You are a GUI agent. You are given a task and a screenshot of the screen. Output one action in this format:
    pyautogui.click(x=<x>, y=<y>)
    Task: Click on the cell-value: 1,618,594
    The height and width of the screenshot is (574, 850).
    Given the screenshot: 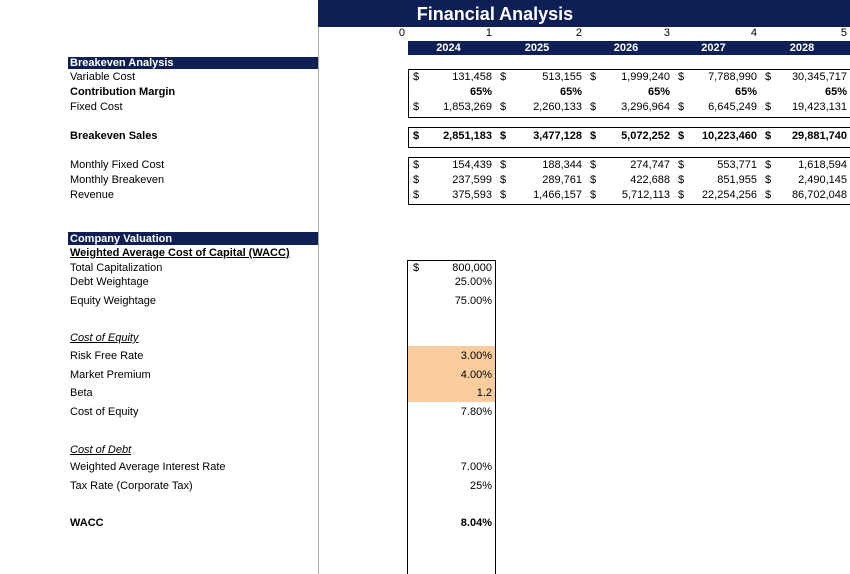 What is the action you would take?
    pyautogui.click(x=822, y=165)
    